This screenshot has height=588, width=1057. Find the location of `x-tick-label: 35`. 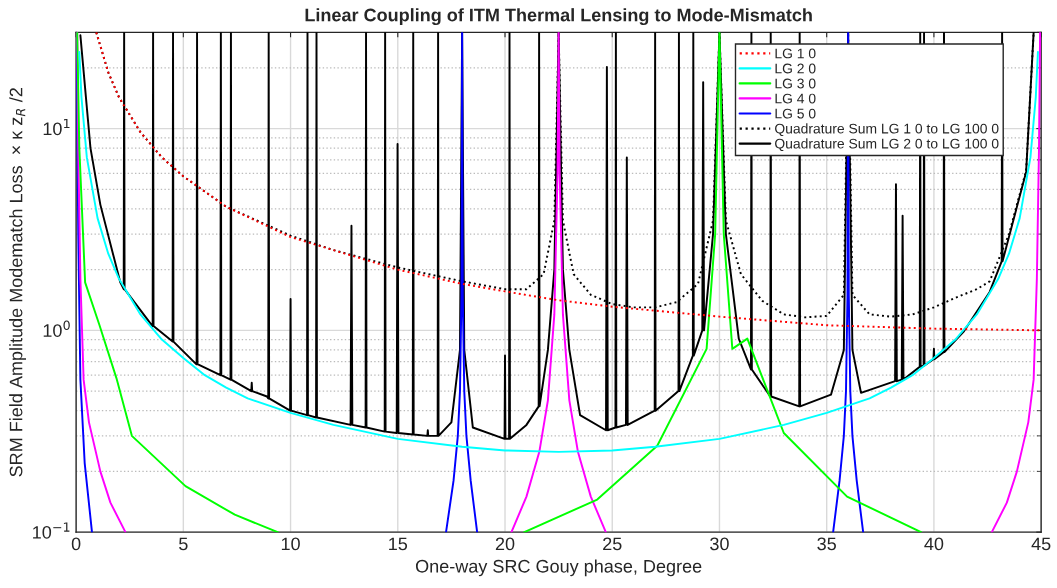

x-tick-label: 35 is located at coordinates (826, 544).